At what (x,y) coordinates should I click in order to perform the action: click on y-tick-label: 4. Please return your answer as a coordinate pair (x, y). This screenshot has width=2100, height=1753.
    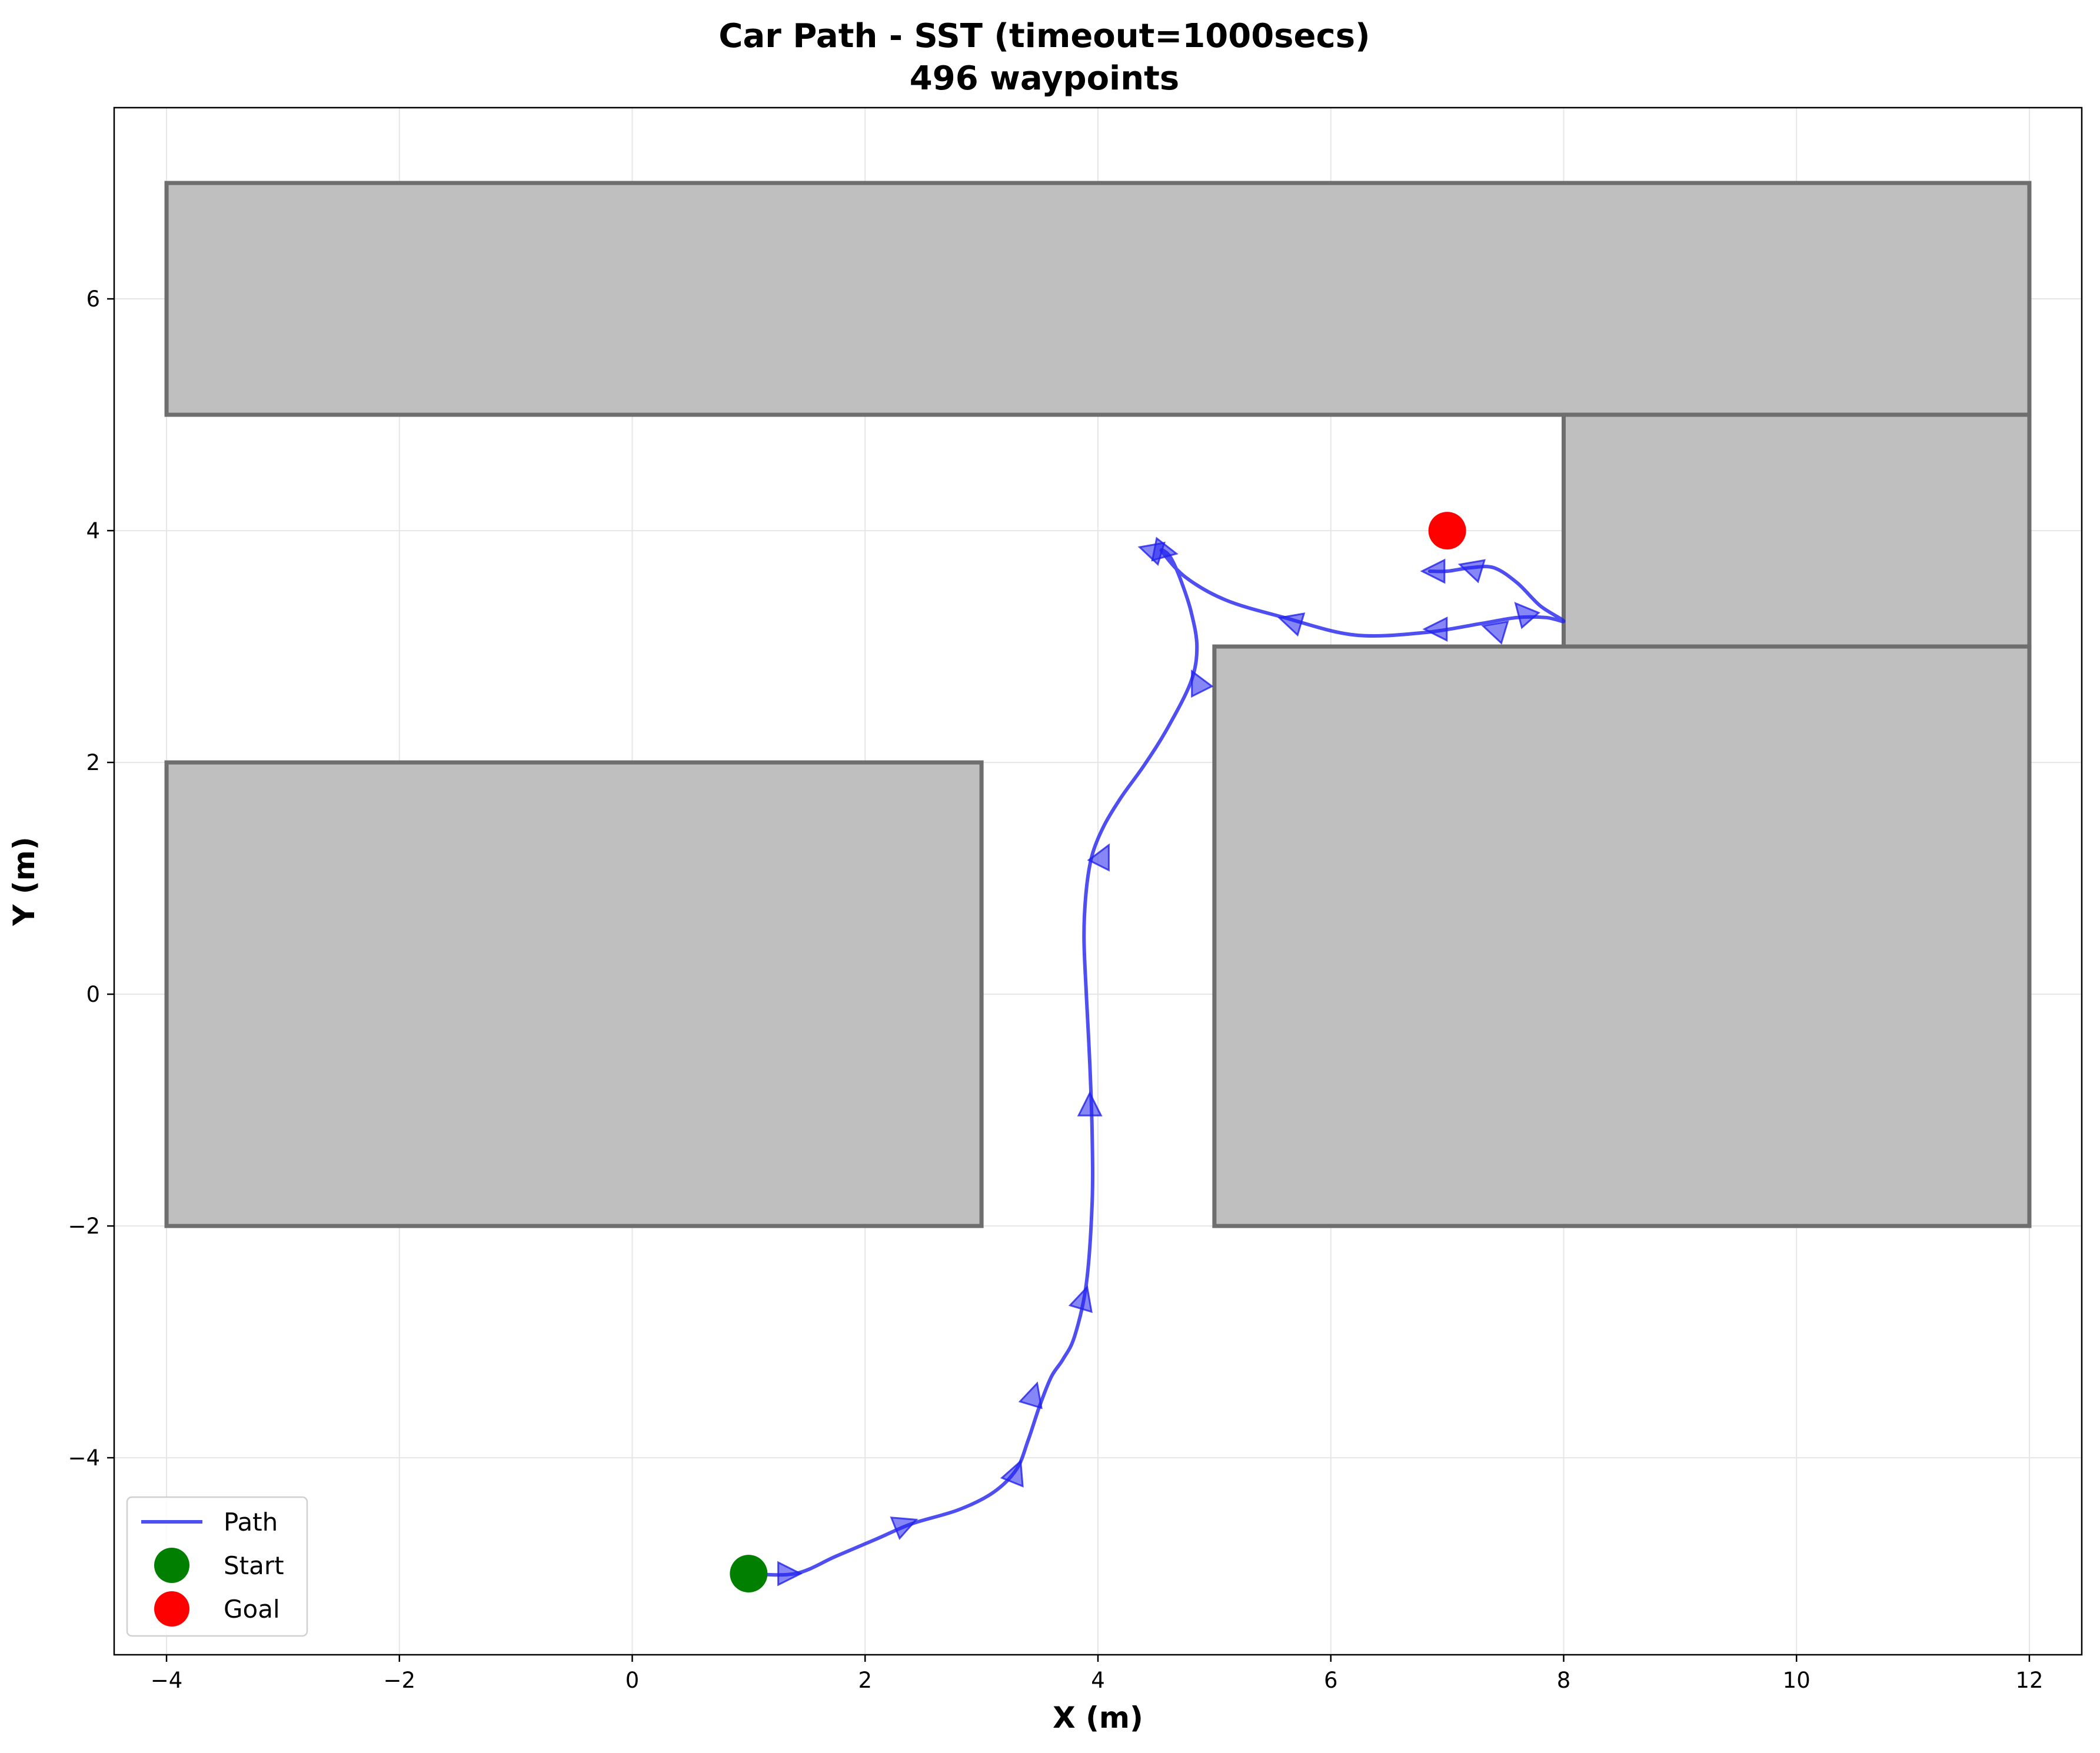
    Looking at the image, I should click on (93, 531).